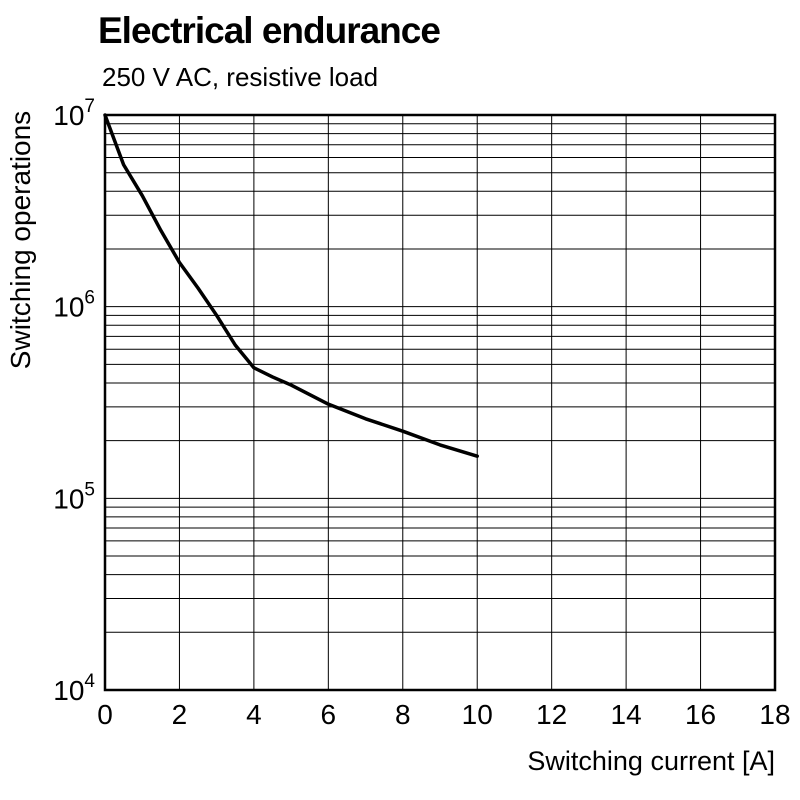  What do you see at coordinates (269, 30) in the screenshot?
I see `chart-title: Electrical endurance` at bounding box center [269, 30].